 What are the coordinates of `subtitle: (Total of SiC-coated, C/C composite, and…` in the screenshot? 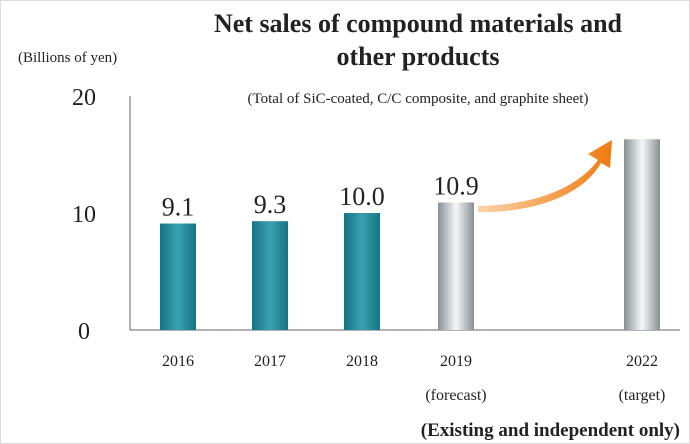 It's located at (418, 99).